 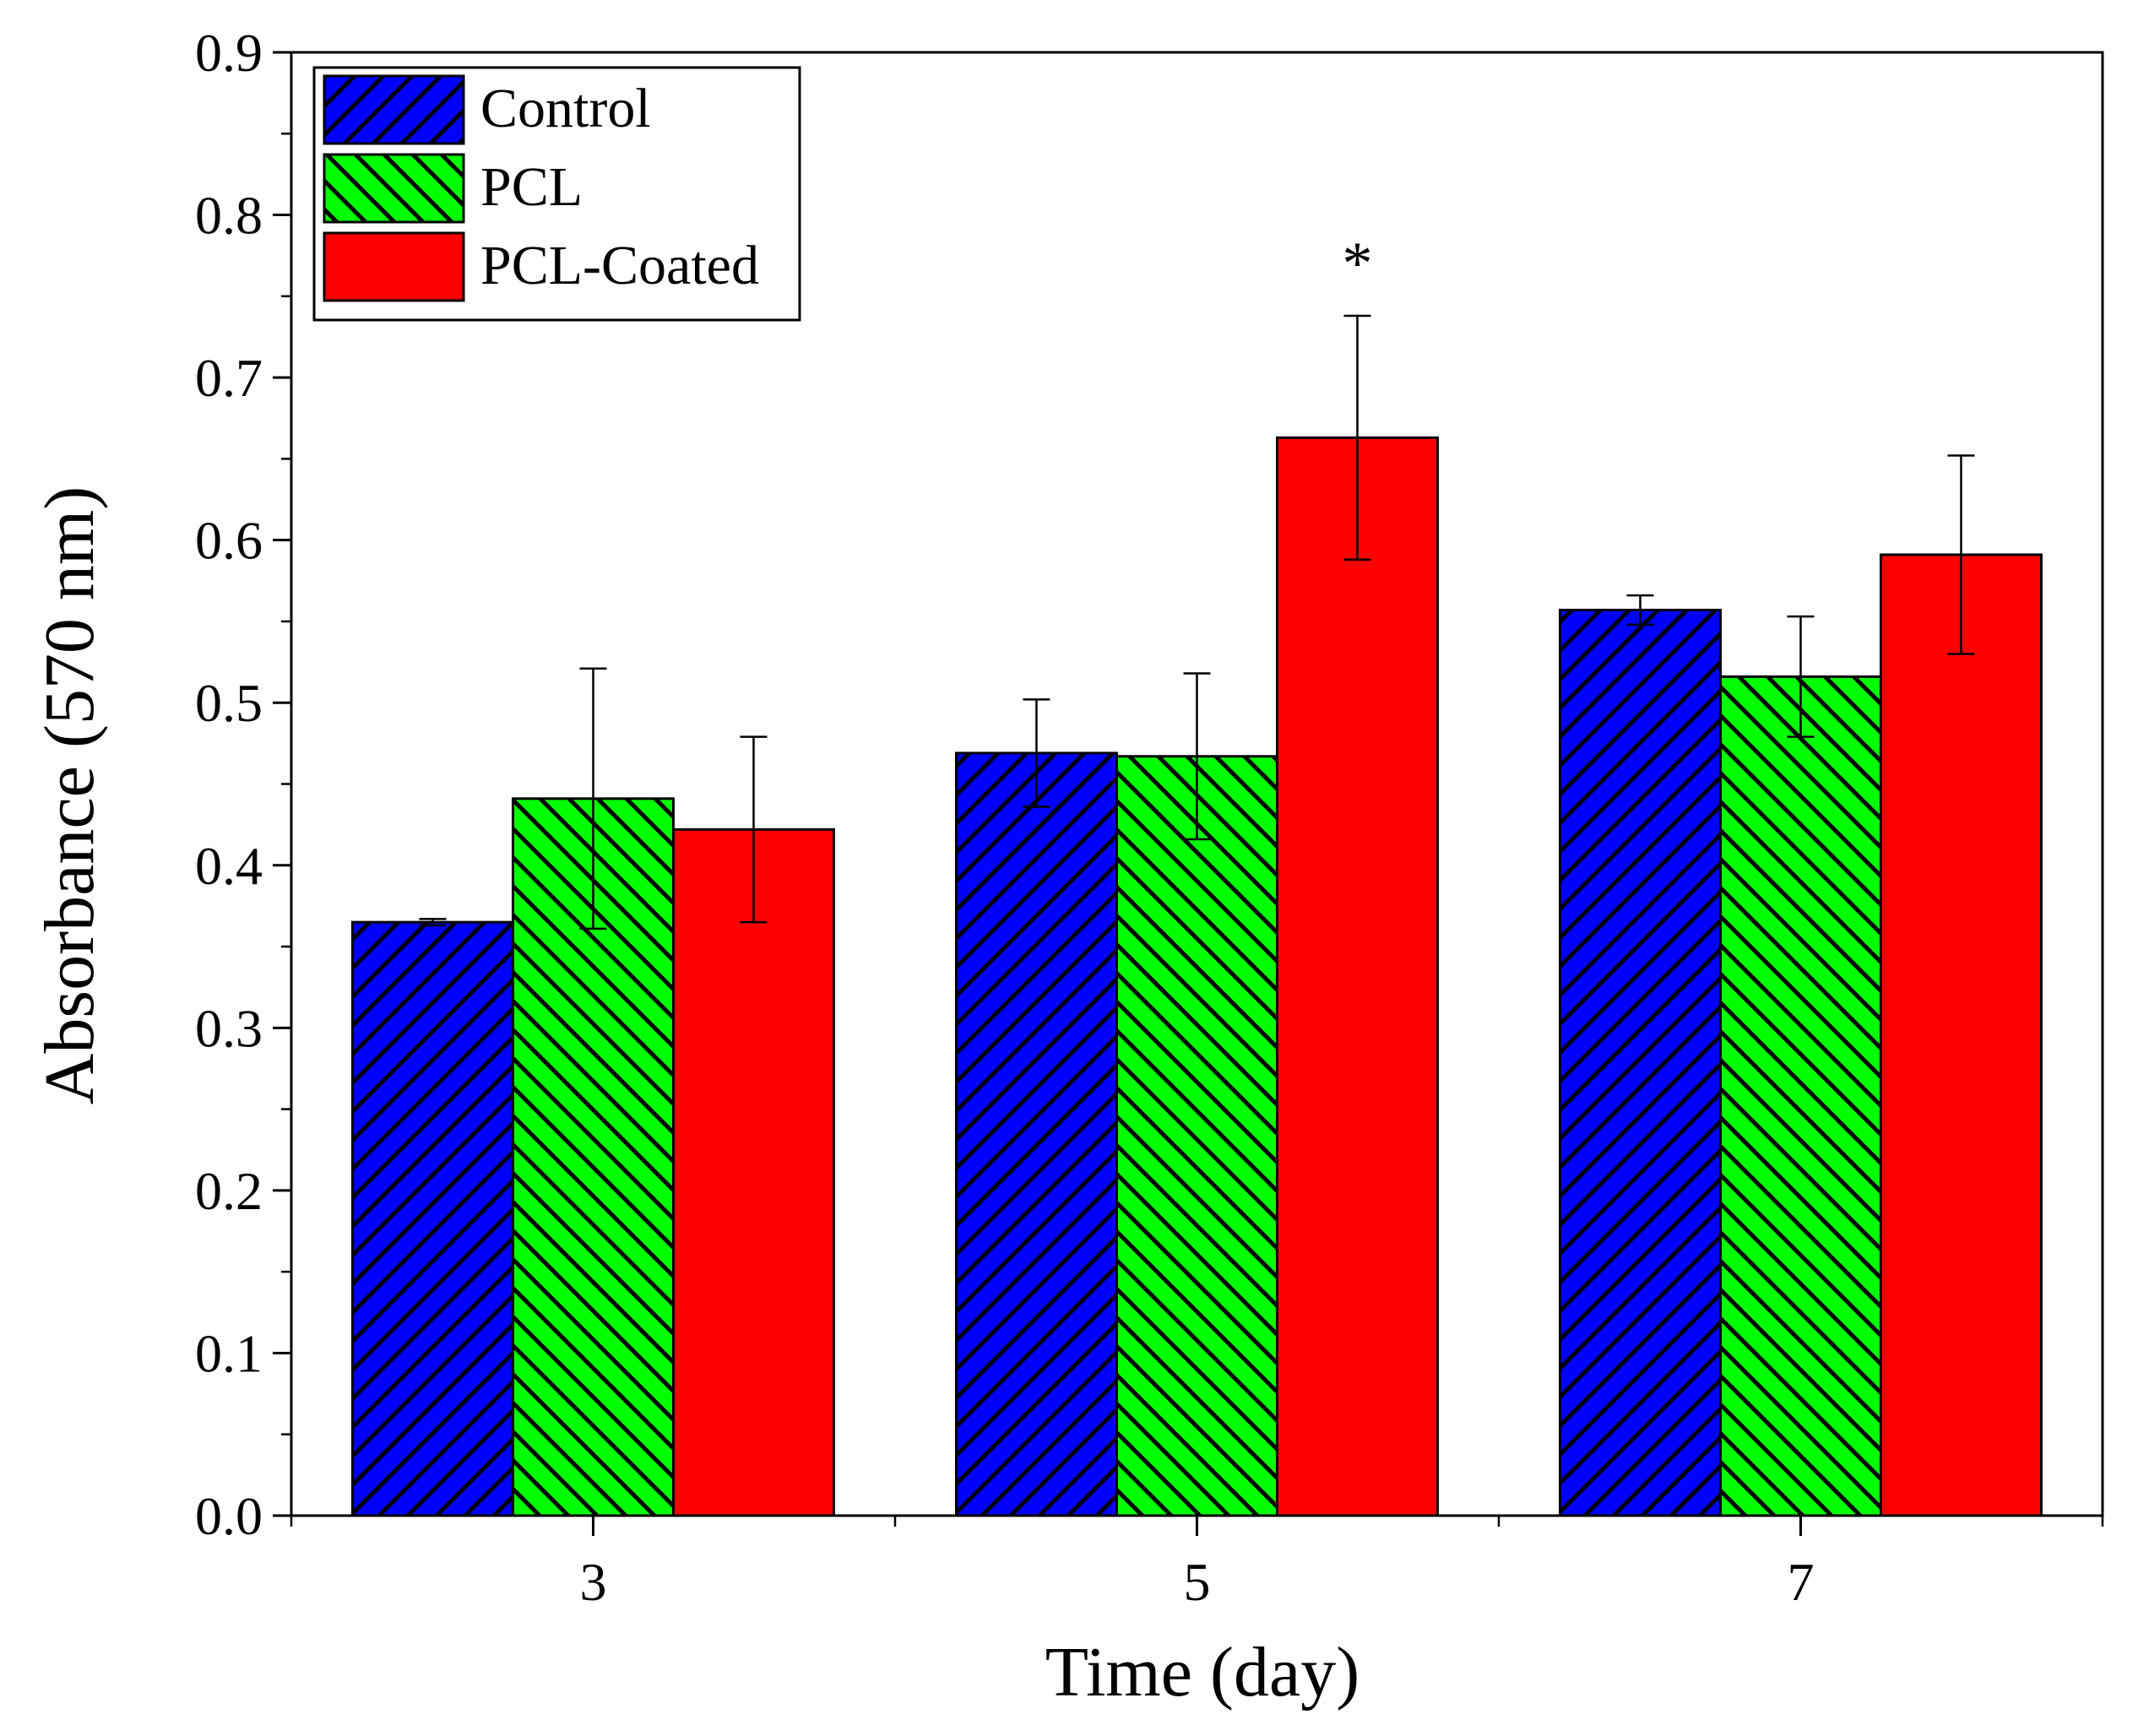 I want to click on legend: Control PCL PCL-Coated, so click(x=556, y=194).